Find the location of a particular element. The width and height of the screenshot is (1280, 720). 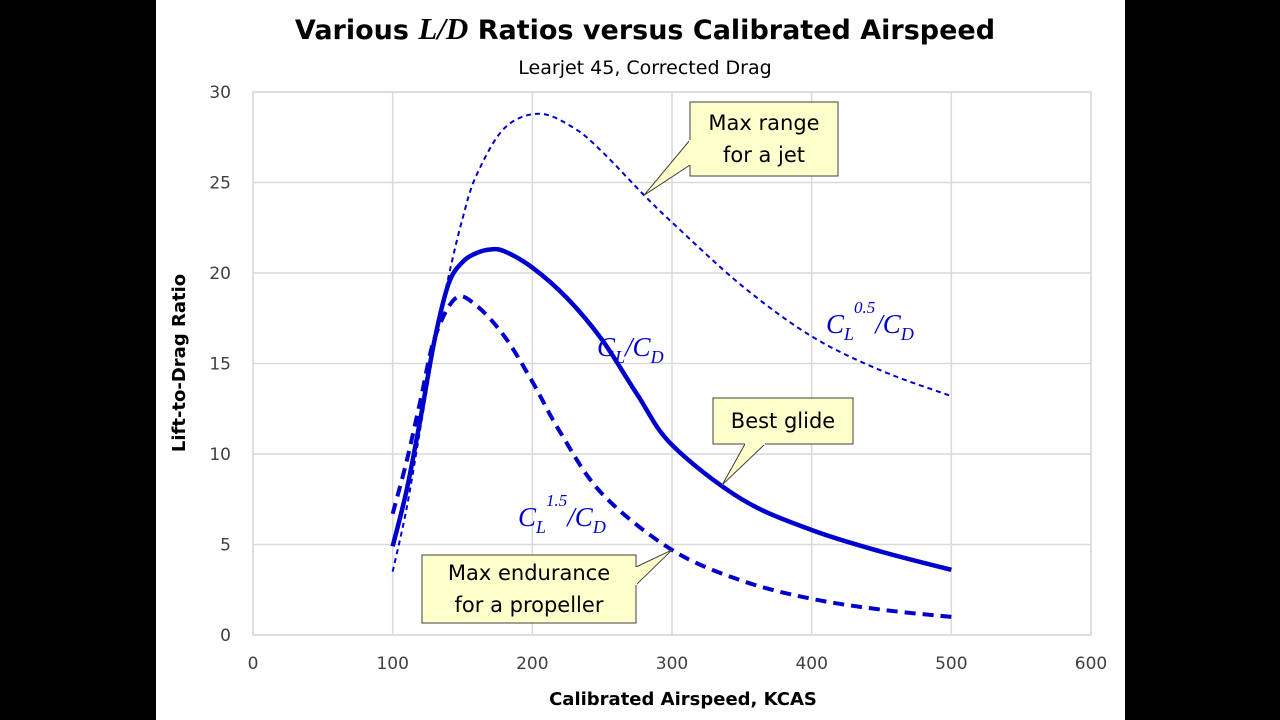

callout: Best glide is located at coordinates (783, 441).